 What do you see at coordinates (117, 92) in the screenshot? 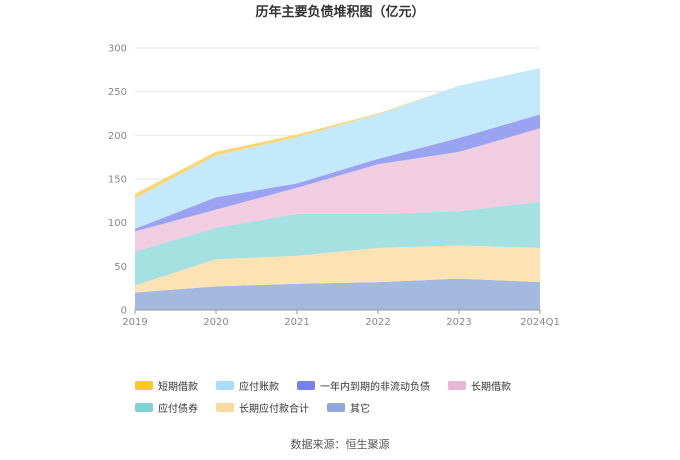
I see `y-tick-label: 250` at bounding box center [117, 92].